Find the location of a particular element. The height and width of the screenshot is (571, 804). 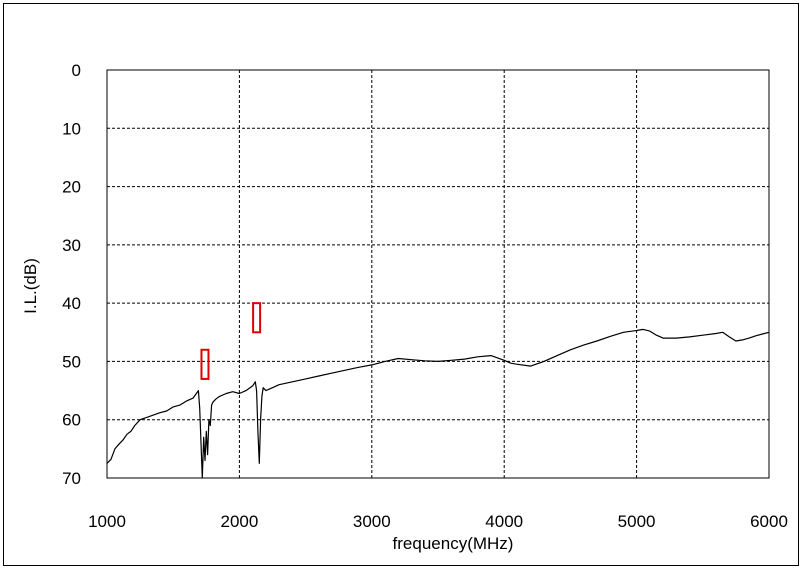

x-tick-label: 4000 is located at coordinates (504, 521).